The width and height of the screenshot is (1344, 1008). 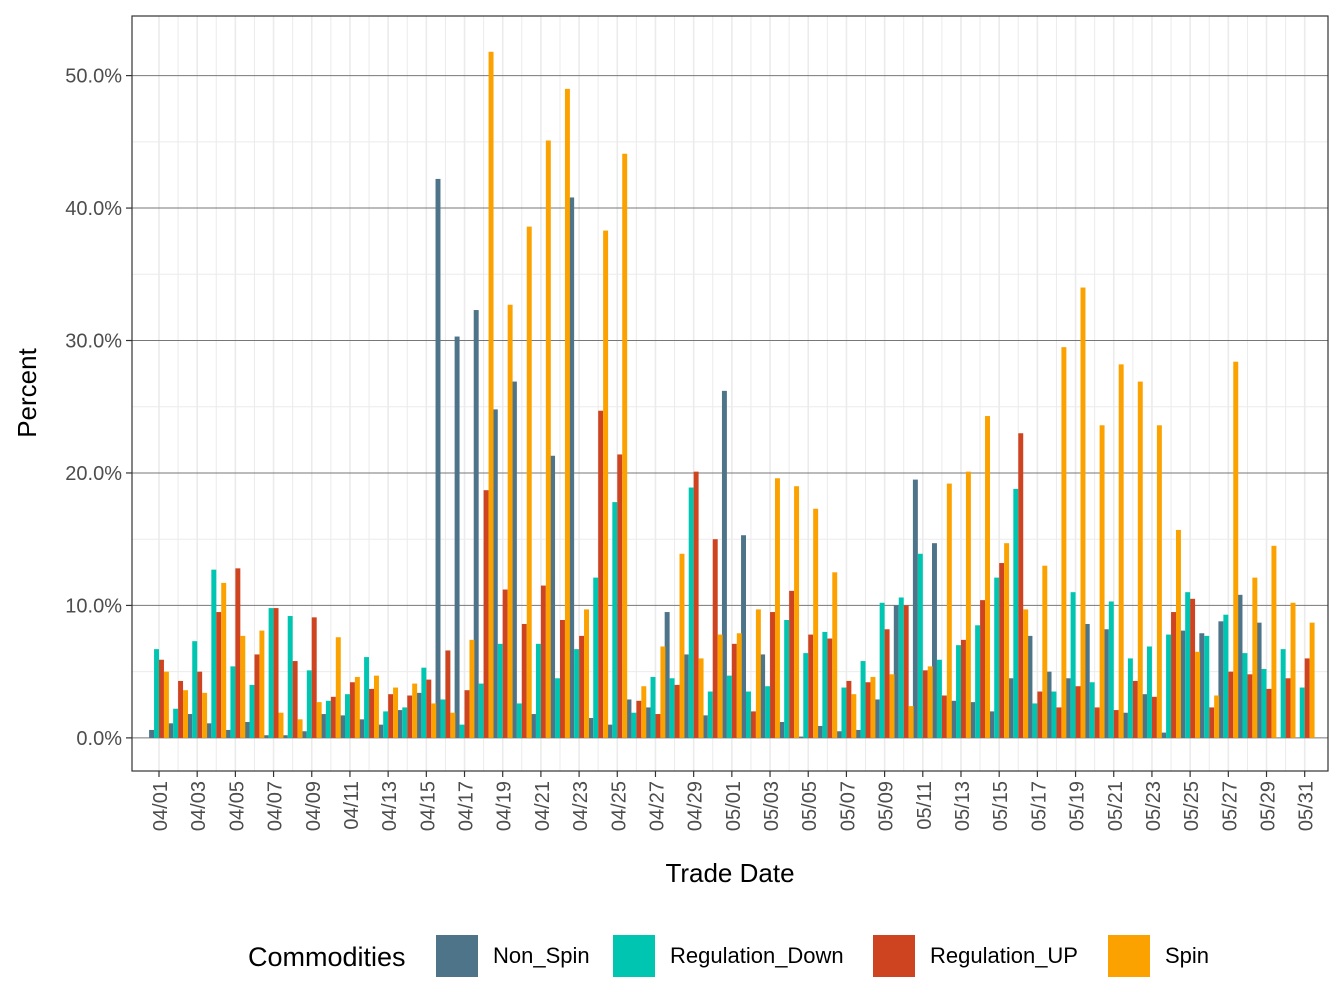 I want to click on x-tick-label: 04/11, so click(x=352, y=805).